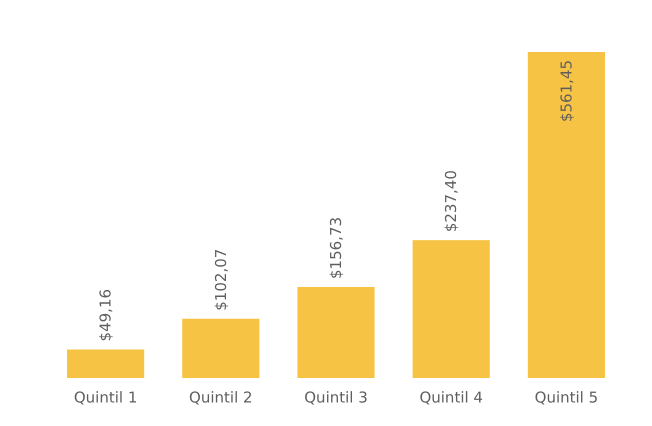  Describe the element at coordinates (221, 397) in the screenshot. I see `x-tick-label: Quintil 2` at that location.